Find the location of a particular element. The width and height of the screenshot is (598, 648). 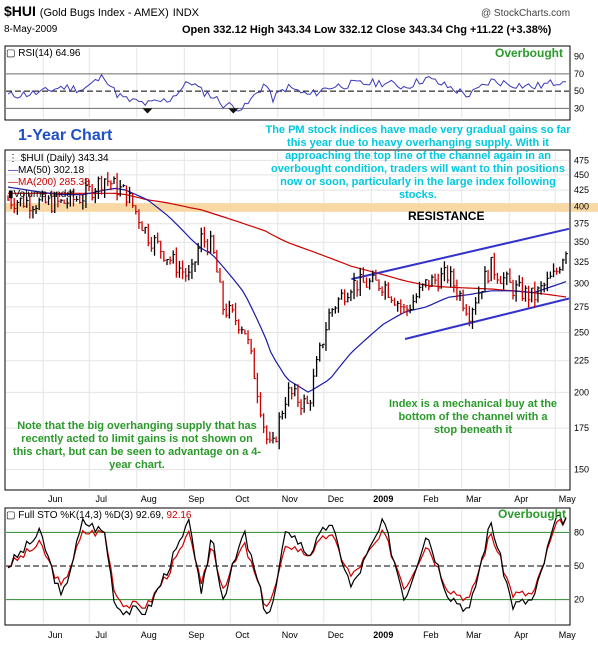

rsi-tick-label: 90 is located at coordinates (579, 57).